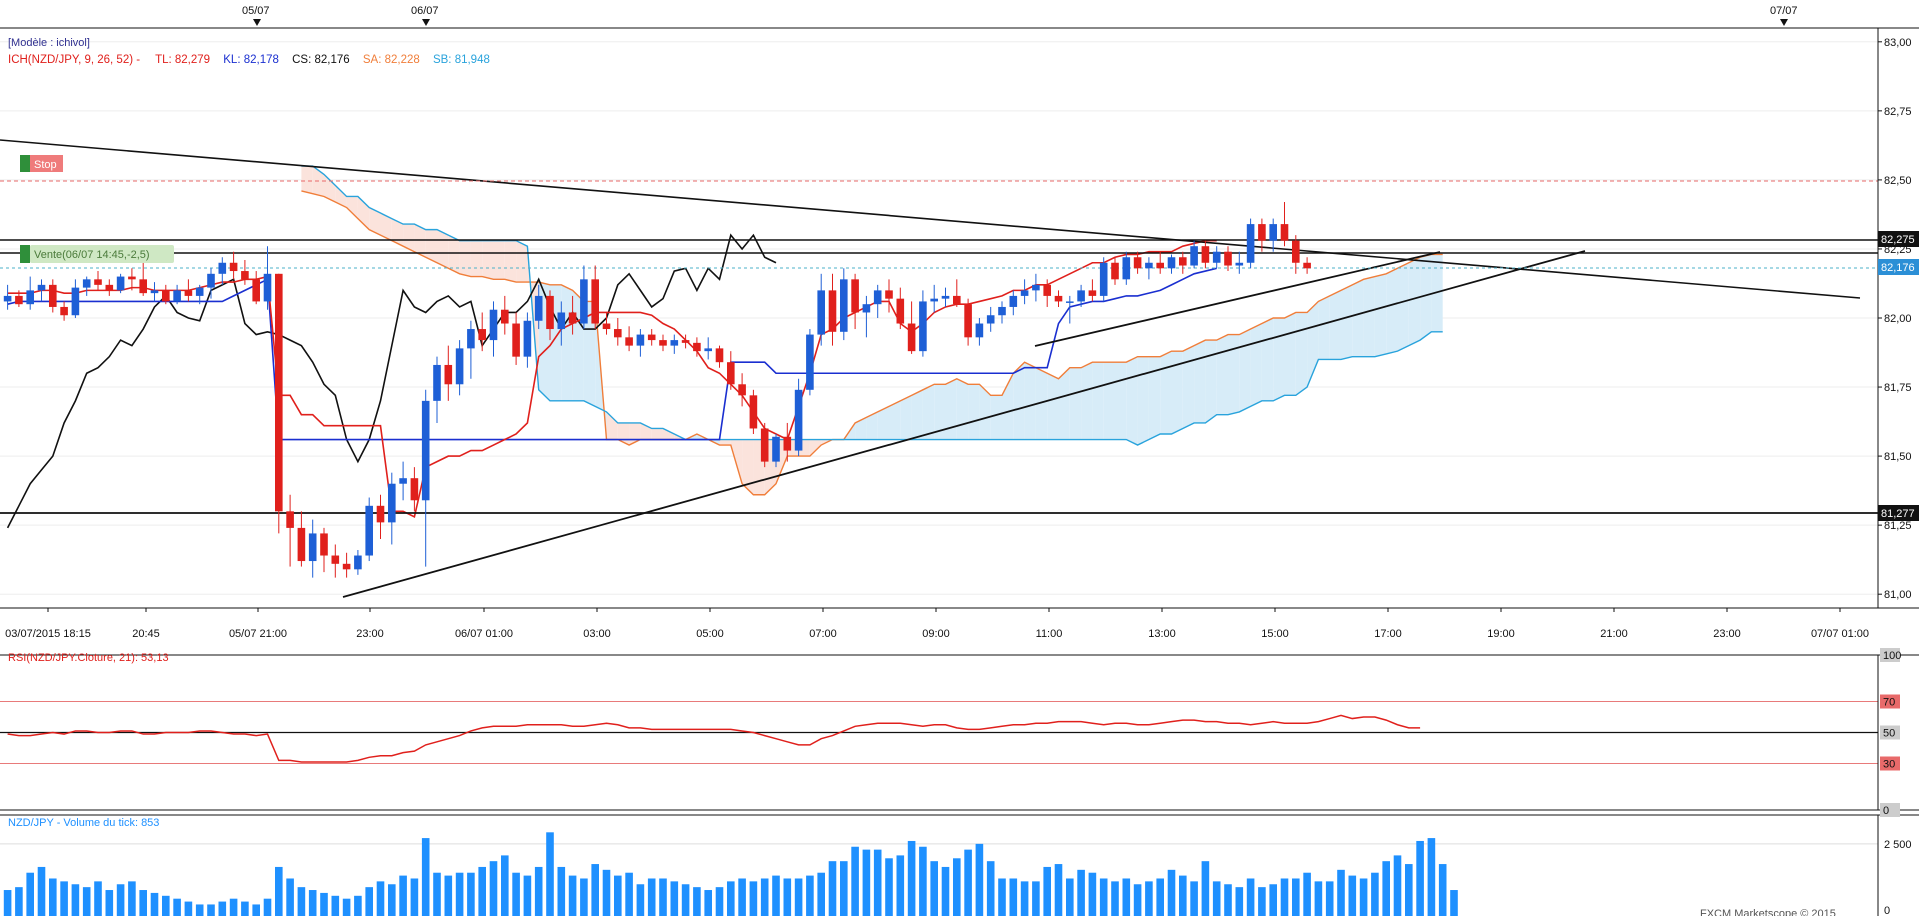 The image size is (1919, 921). Describe the element at coordinates (714, 738) in the screenshot. I see `rsi-line` at that location.